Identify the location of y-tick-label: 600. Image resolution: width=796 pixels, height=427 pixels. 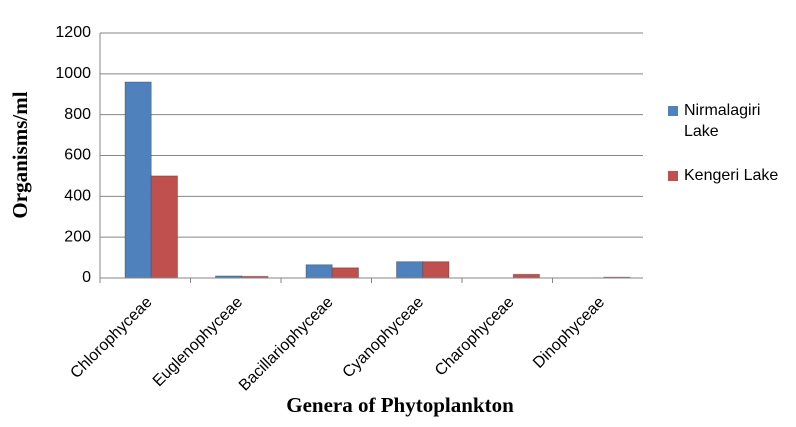
(77, 155).